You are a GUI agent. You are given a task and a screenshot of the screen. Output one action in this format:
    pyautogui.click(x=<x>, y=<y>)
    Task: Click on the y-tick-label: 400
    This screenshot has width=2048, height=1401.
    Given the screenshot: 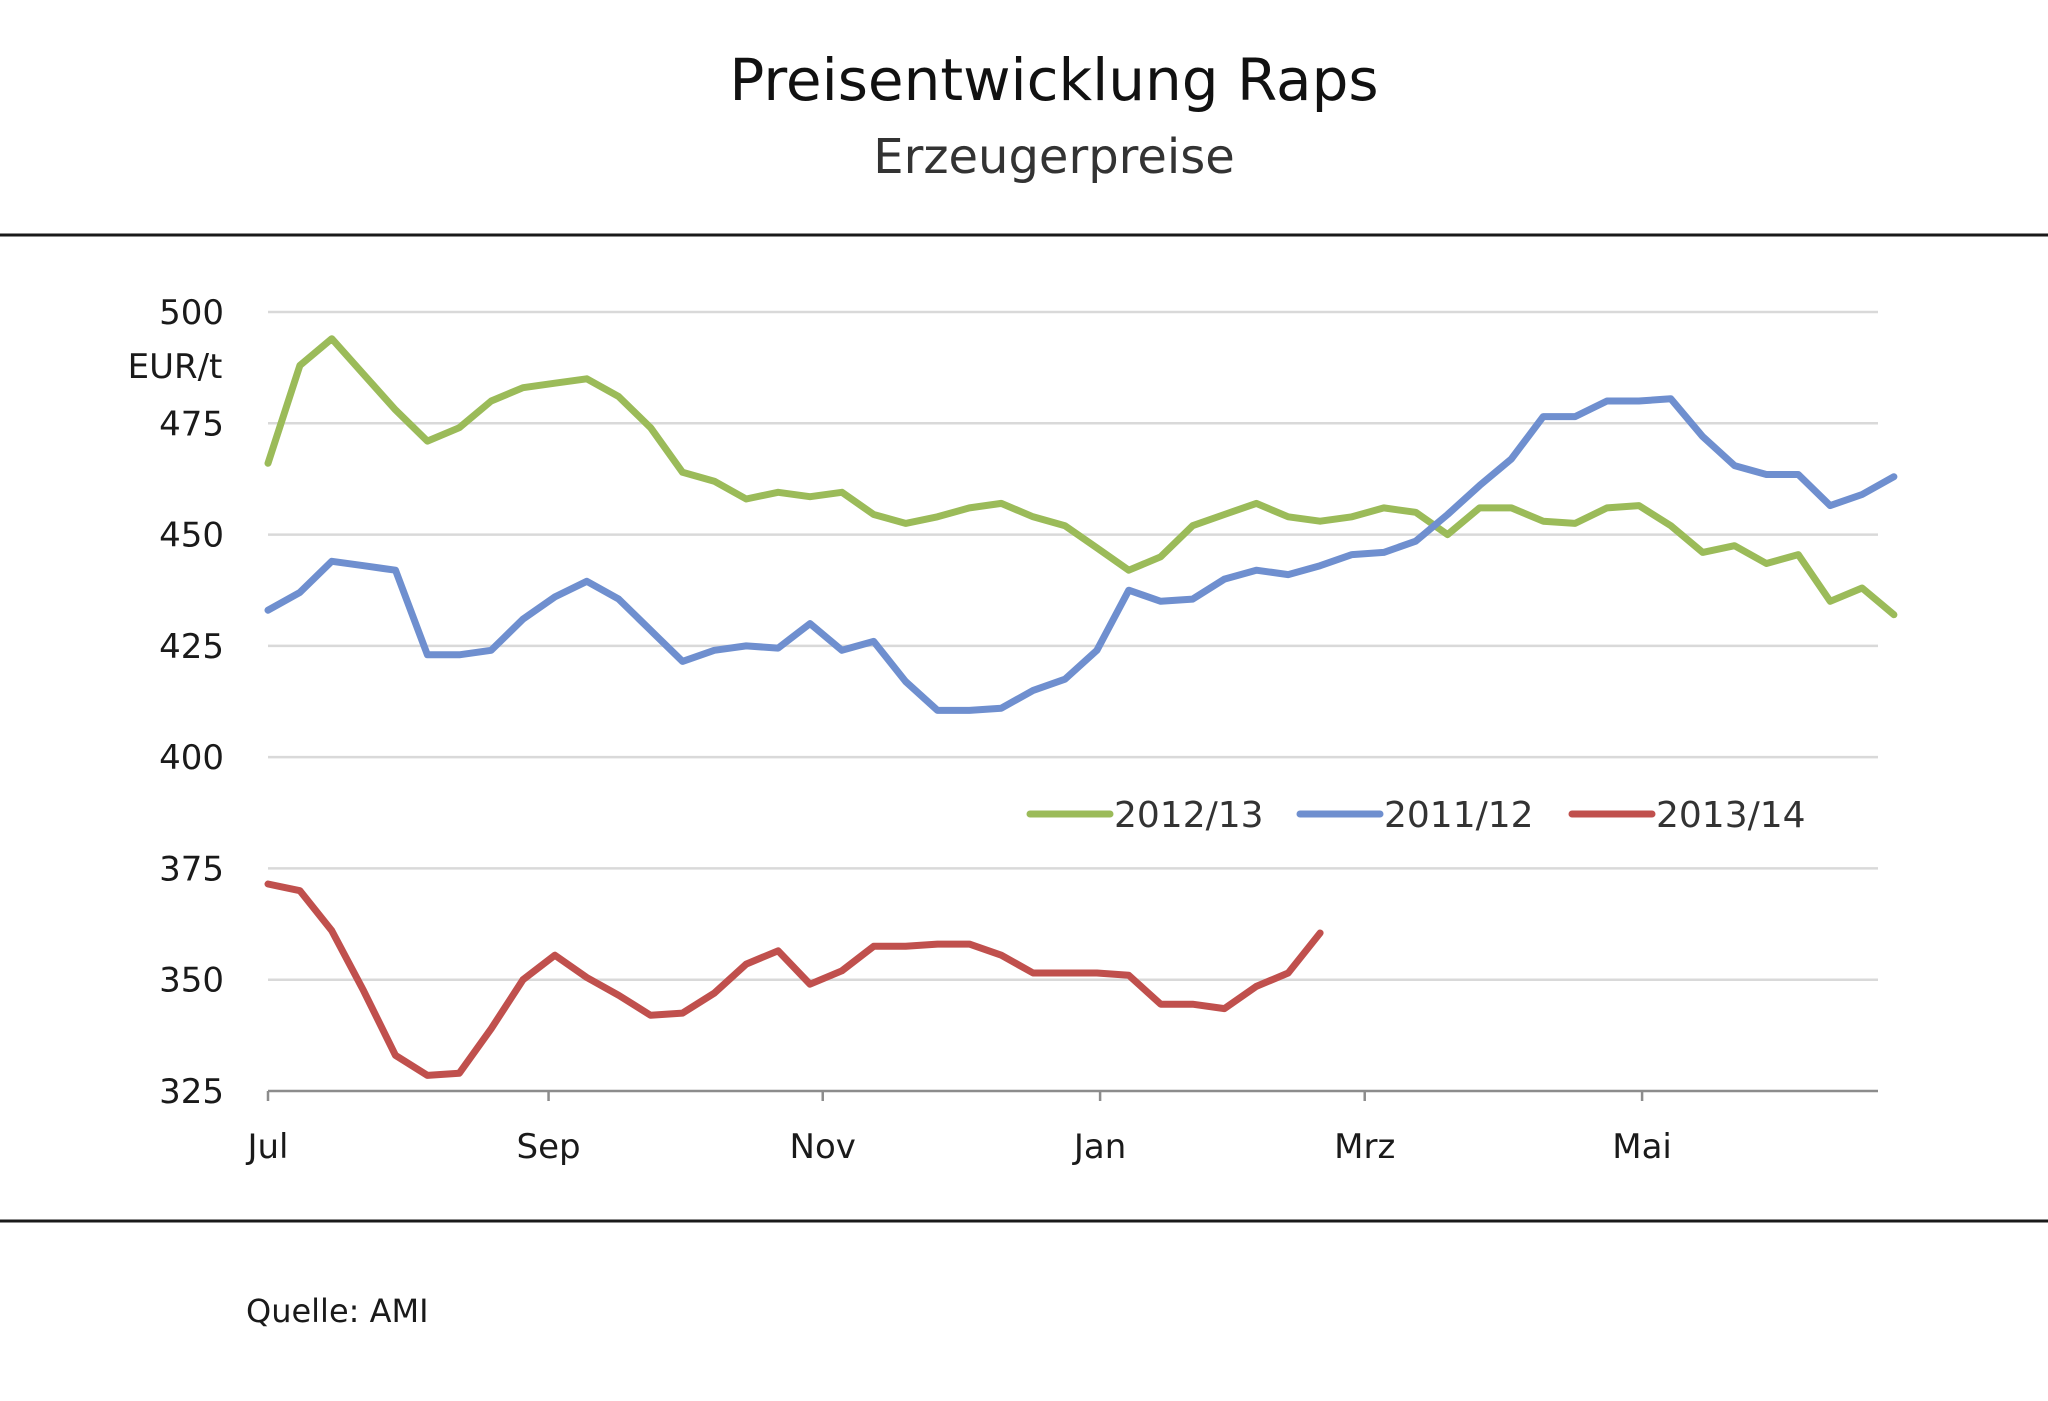 What is the action you would take?
    pyautogui.click(x=191, y=758)
    